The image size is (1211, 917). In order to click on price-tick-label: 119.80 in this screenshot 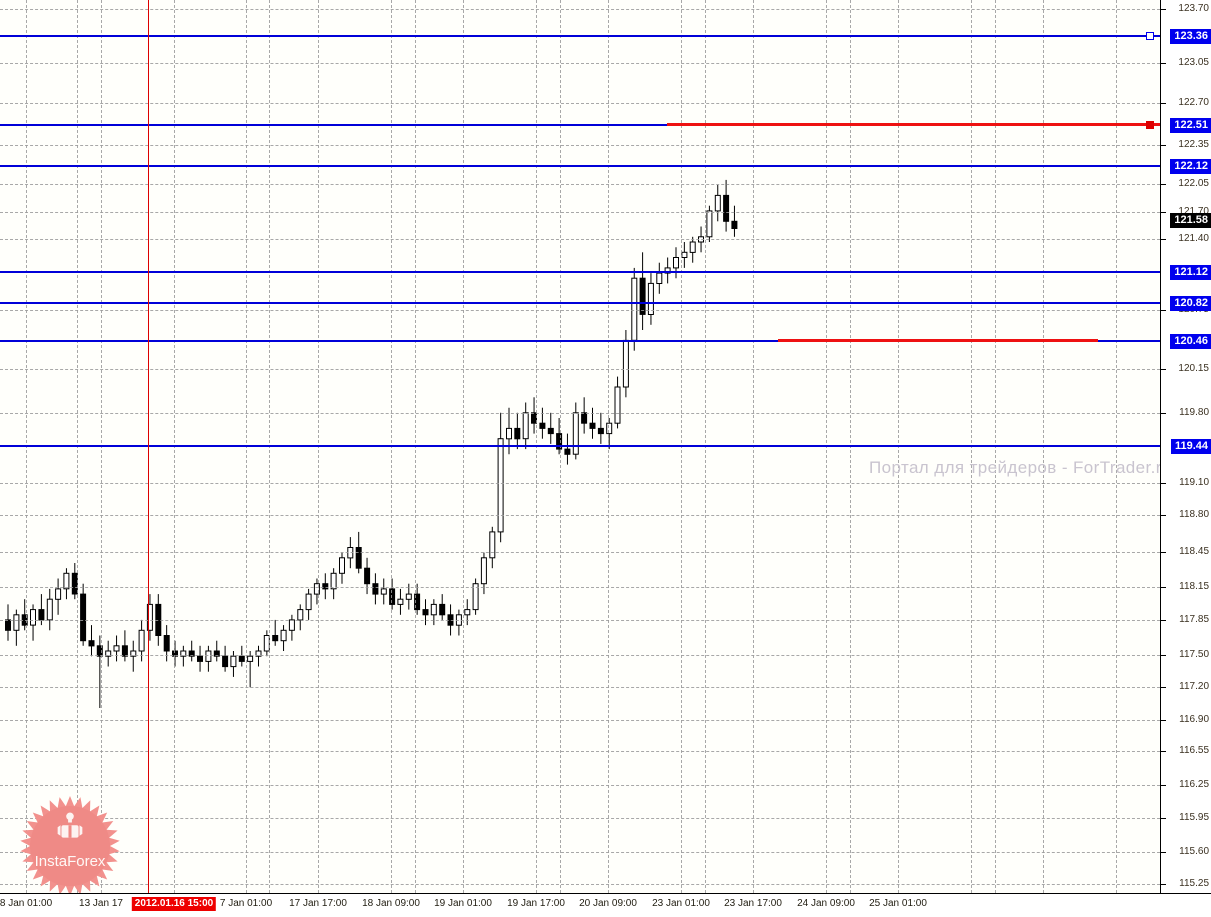, I will do `click(1194, 412)`.